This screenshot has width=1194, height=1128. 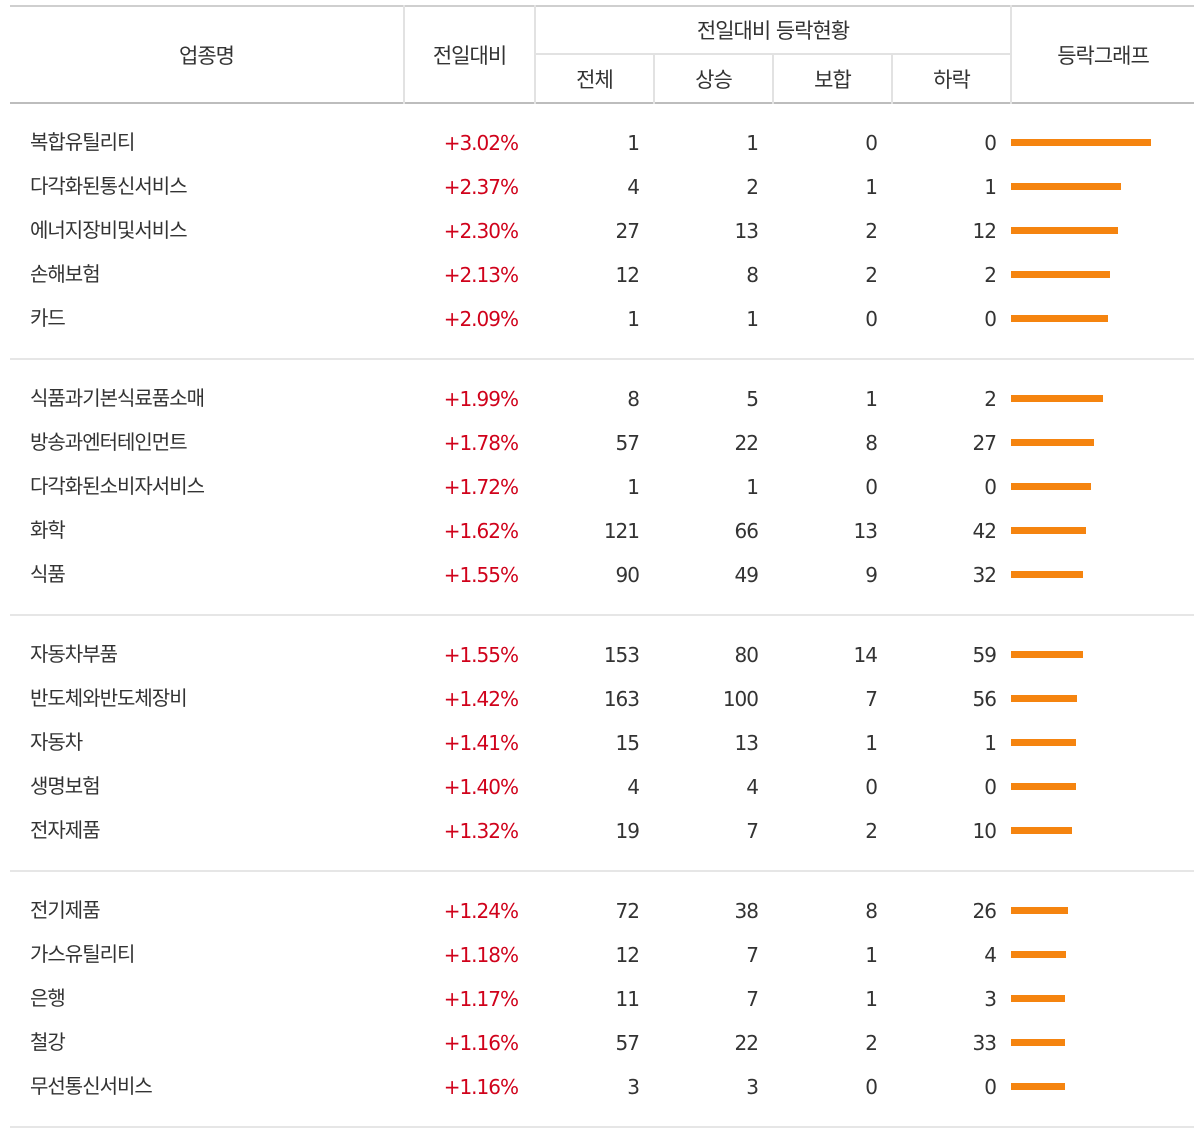 I want to click on sector-name-link: 식품과기본식료품소매, so click(x=117, y=397).